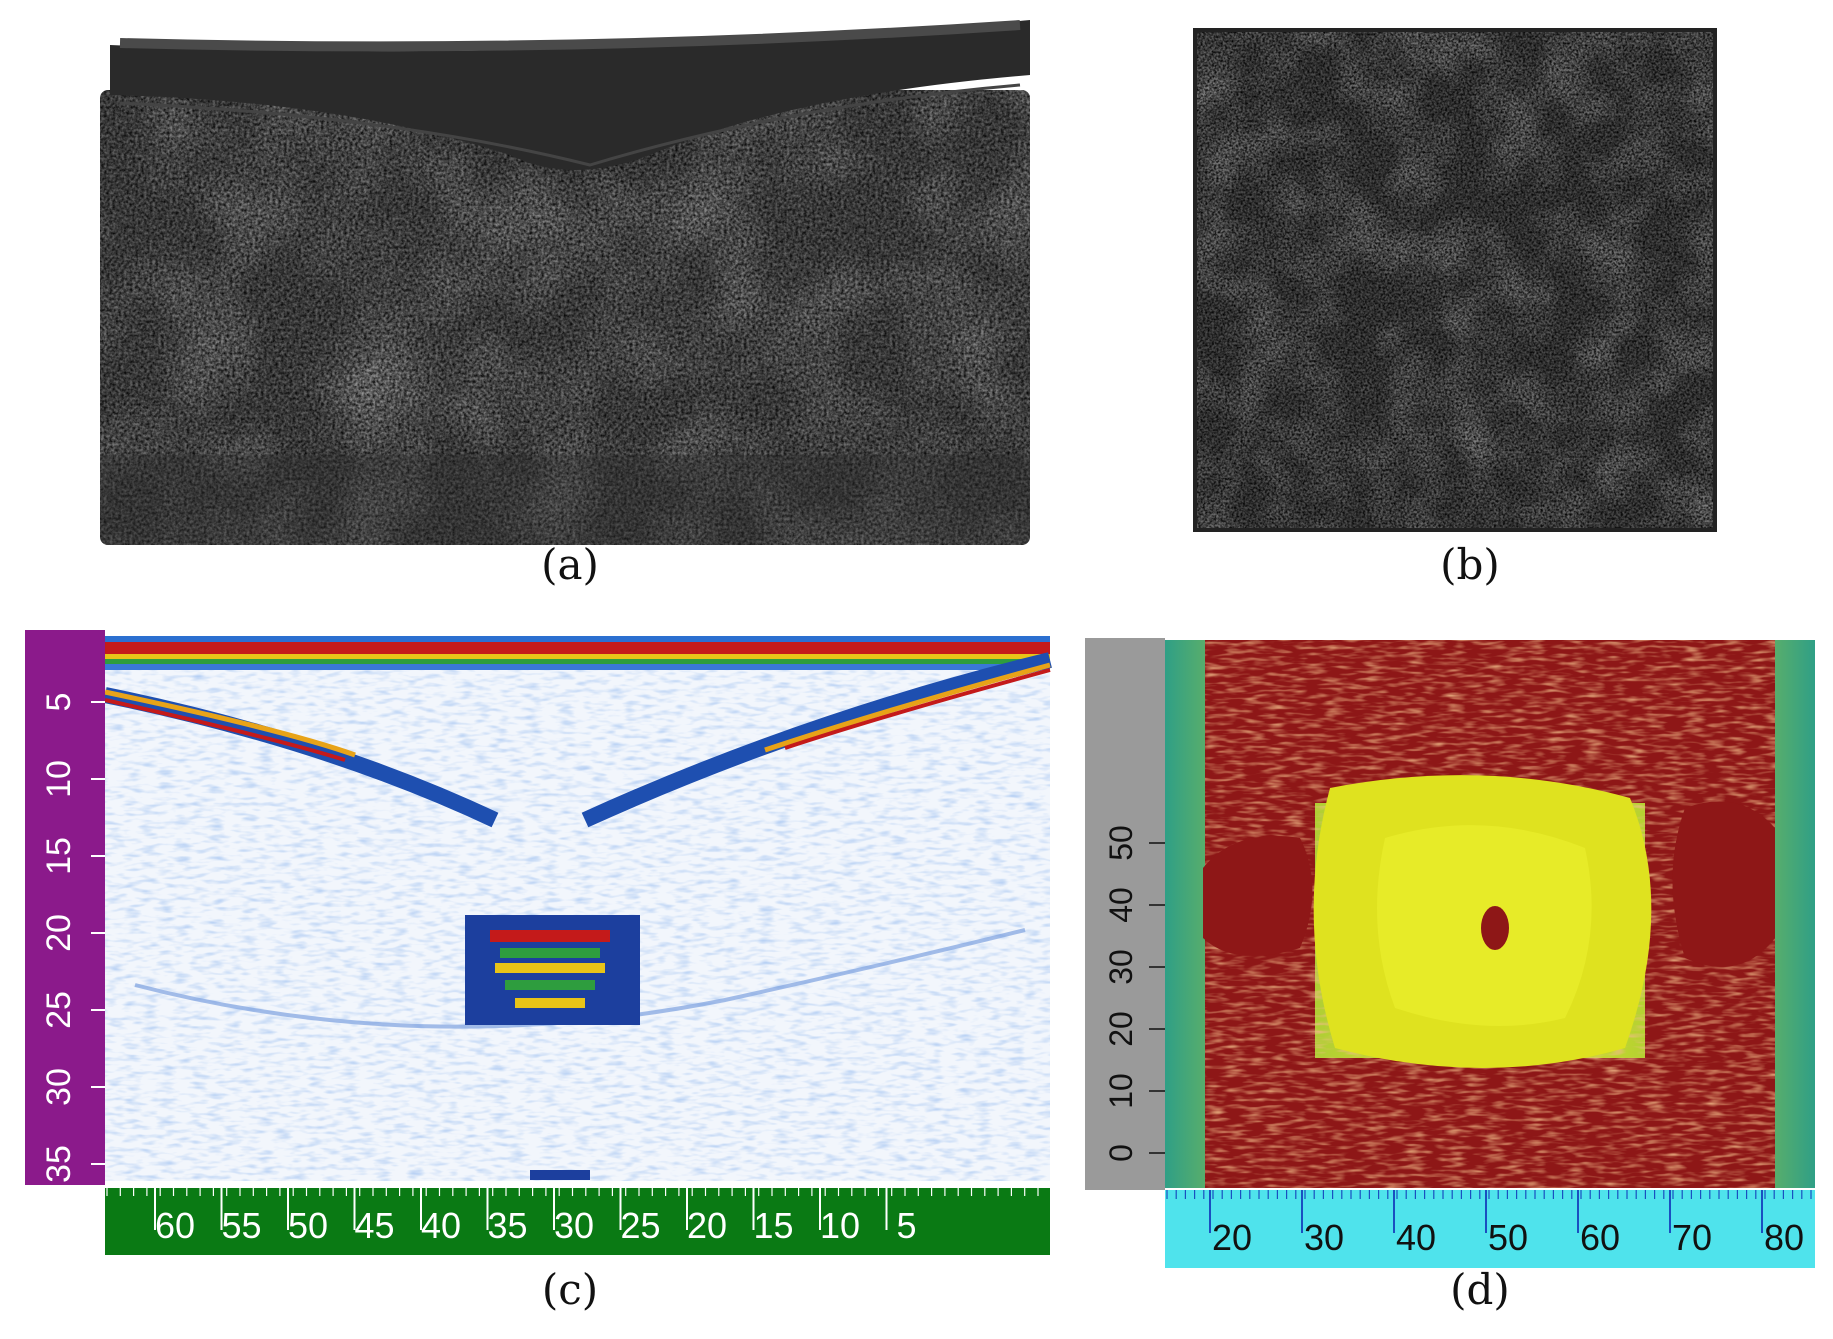  Describe the element at coordinates (507, 1225) in the screenshot. I see `x-tick-label-c: 35` at that location.